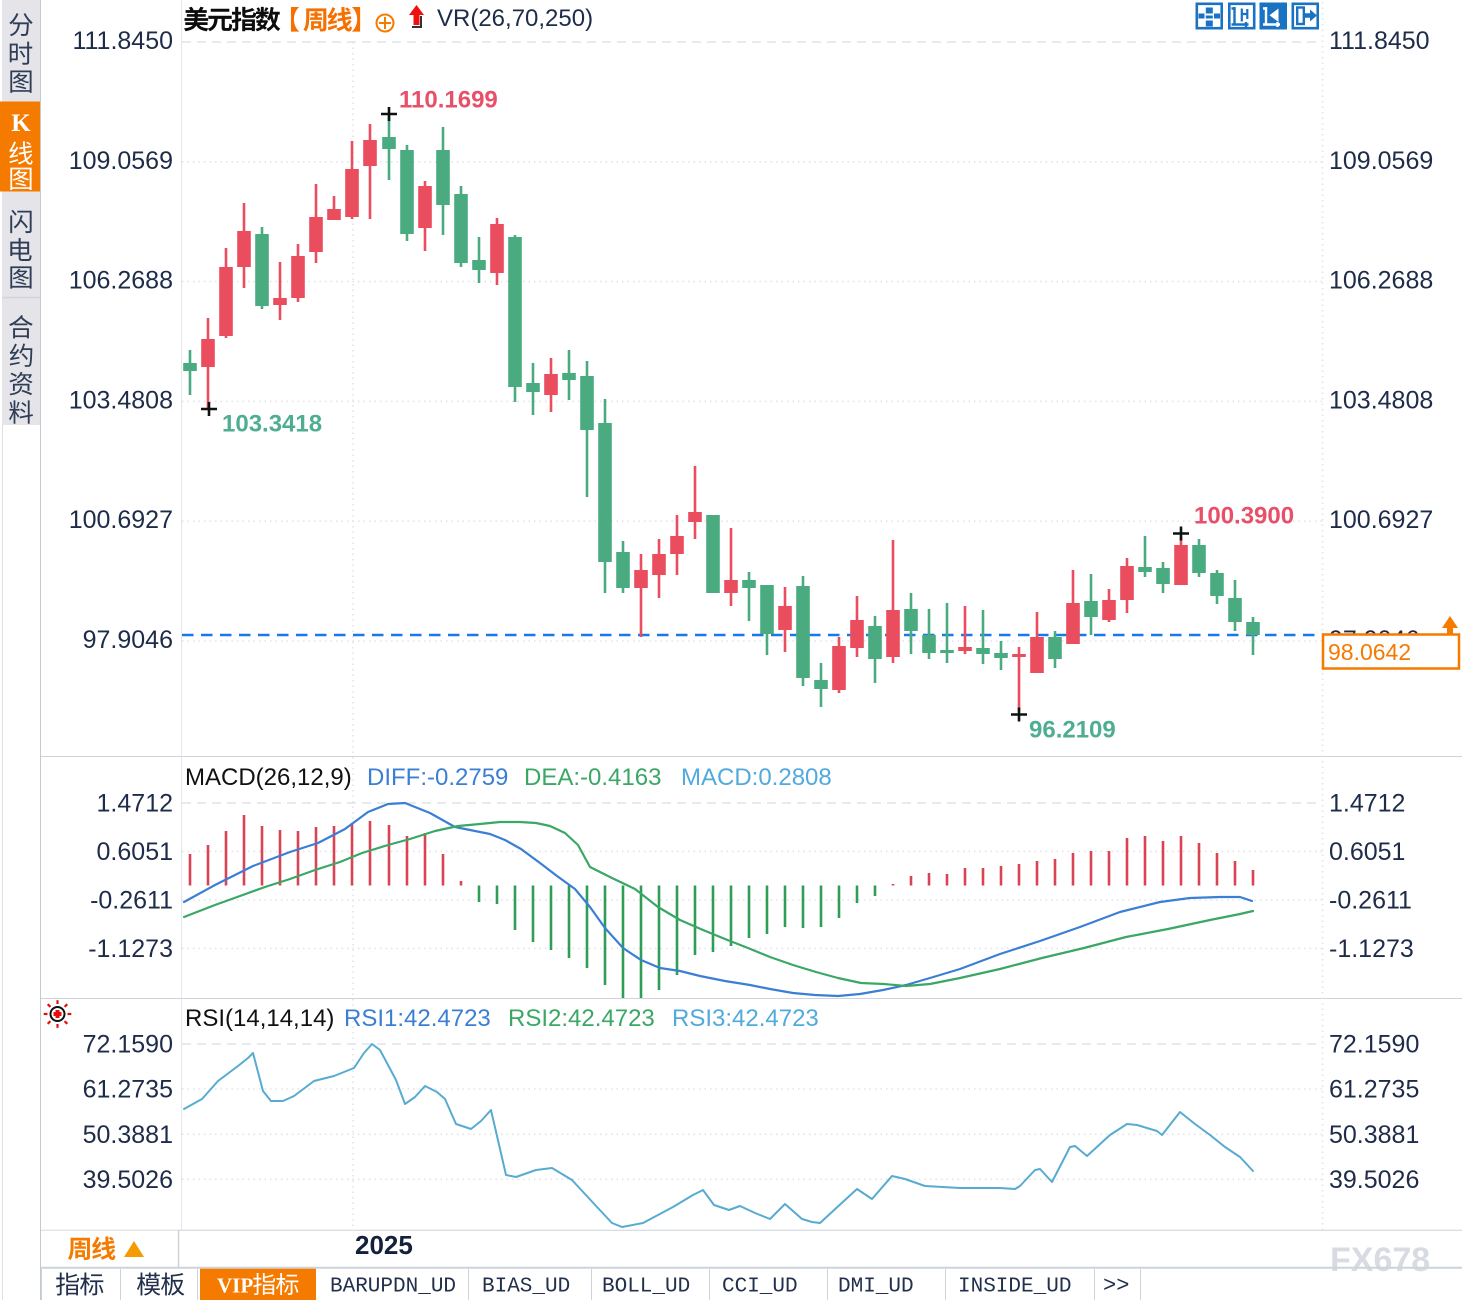 This screenshot has height=1305, width=1462. What do you see at coordinates (417, 1018) in the screenshot?
I see `svg-text: RSI1:42.4723` at bounding box center [417, 1018].